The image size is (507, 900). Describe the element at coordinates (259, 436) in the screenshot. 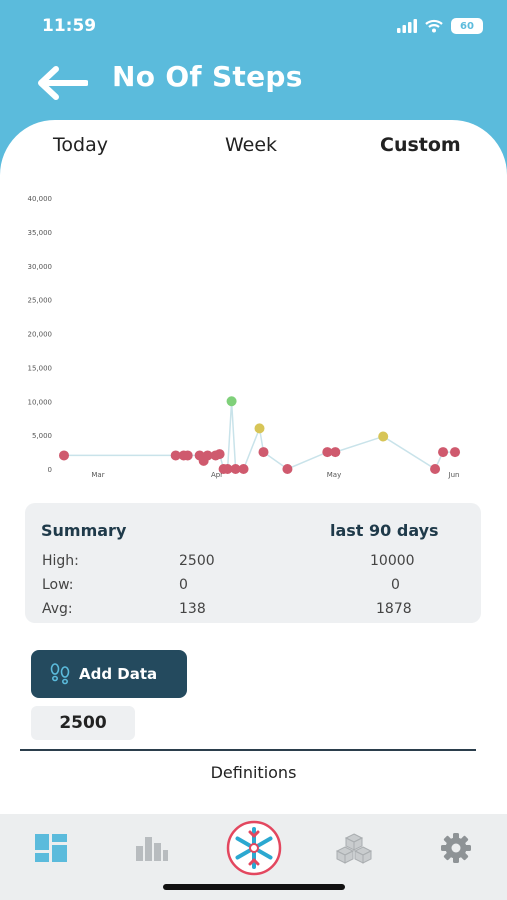

I see `series-line` at that location.